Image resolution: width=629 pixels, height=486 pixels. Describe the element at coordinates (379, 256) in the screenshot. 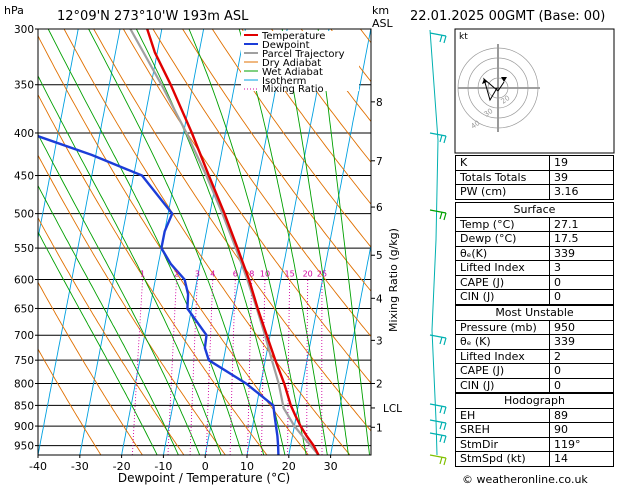

I see `height-tick-label: 5` at that location.